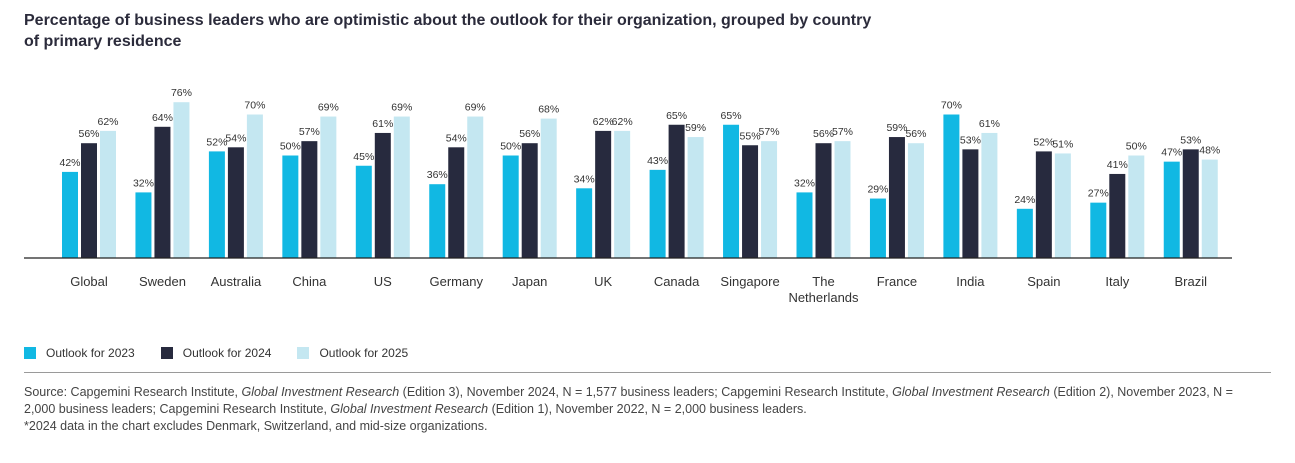 This screenshot has height=463, width=1295. Describe the element at coordinates (89, 281) in the screenshot. I see `category-label: Global` at that location.